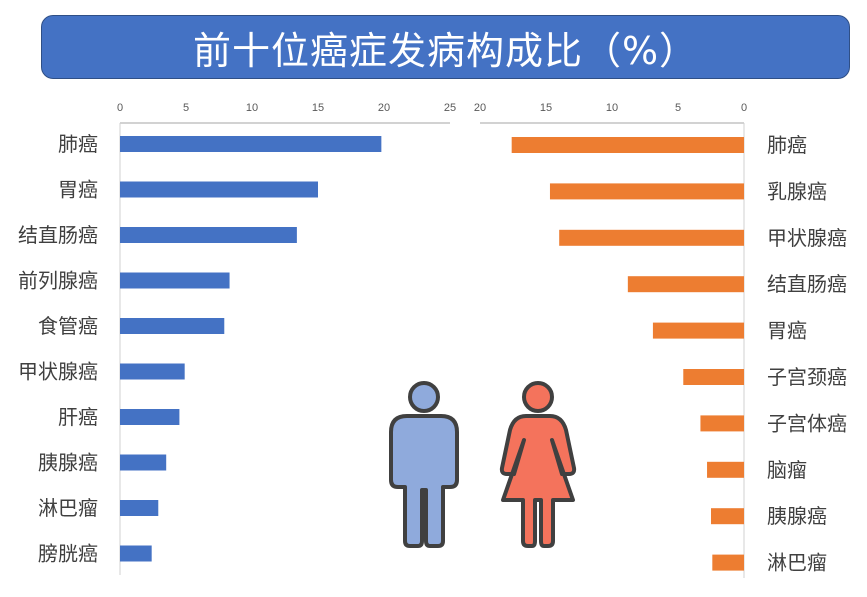 This screenshot has height=597, width=867. Describe the element at coordinates (744, 108) in the screenshot. I see `female-x-tick-label: 0` at that location.